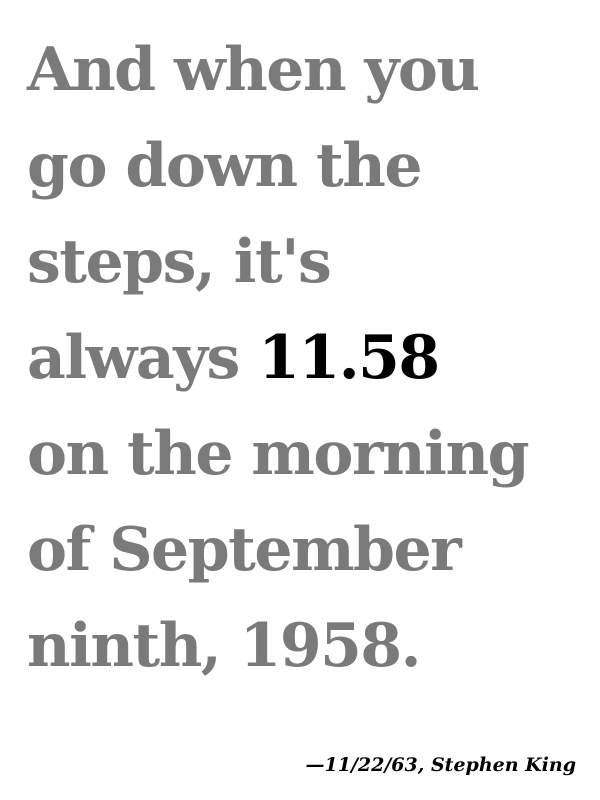 The height and width of the screenshot is (800, 600). Describe the element at coordinates (225, 166) in the screenshot. I see `quote-line-2: go down the` at that location.